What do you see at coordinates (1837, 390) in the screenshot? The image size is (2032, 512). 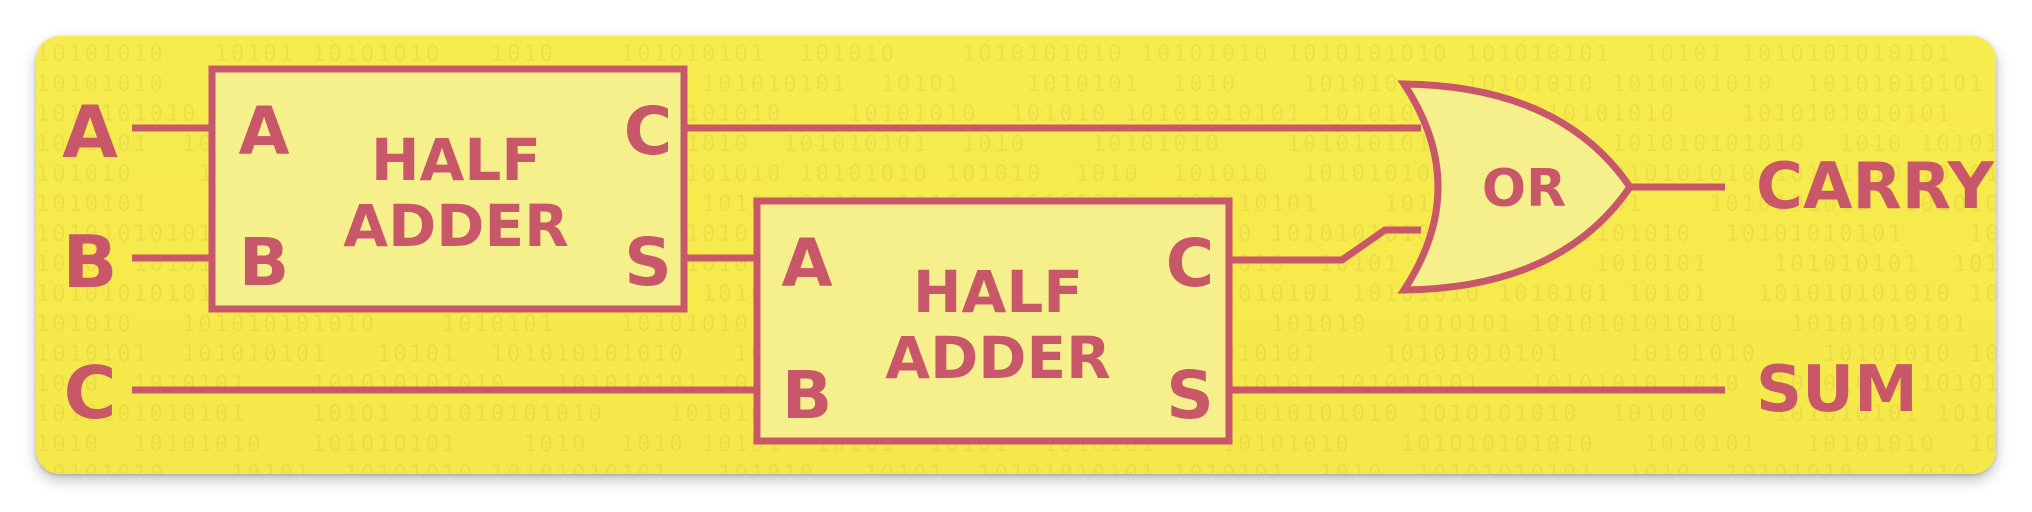 I see `output-sum-label: SUM` at bounding box center [1837, 390].